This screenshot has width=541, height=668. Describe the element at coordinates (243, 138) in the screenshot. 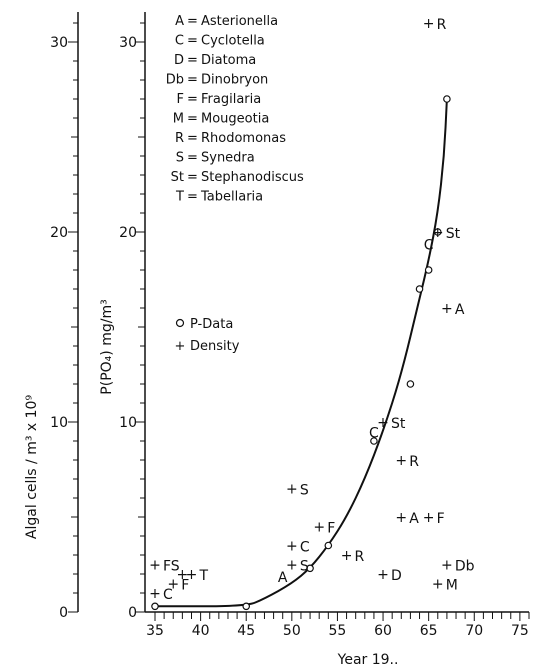

I see `species-key-name: Rhodomonas` at that location.